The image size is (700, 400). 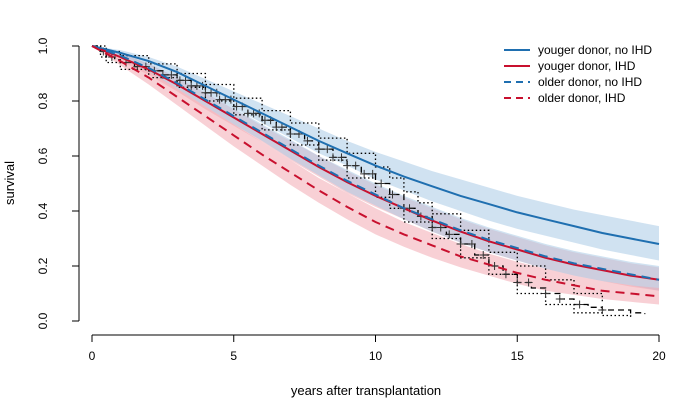 What do you see at coordinates (366, 390) in the screenshot?
I see `x-axis-title: years after transplantation` at bounding box center [366, 390].